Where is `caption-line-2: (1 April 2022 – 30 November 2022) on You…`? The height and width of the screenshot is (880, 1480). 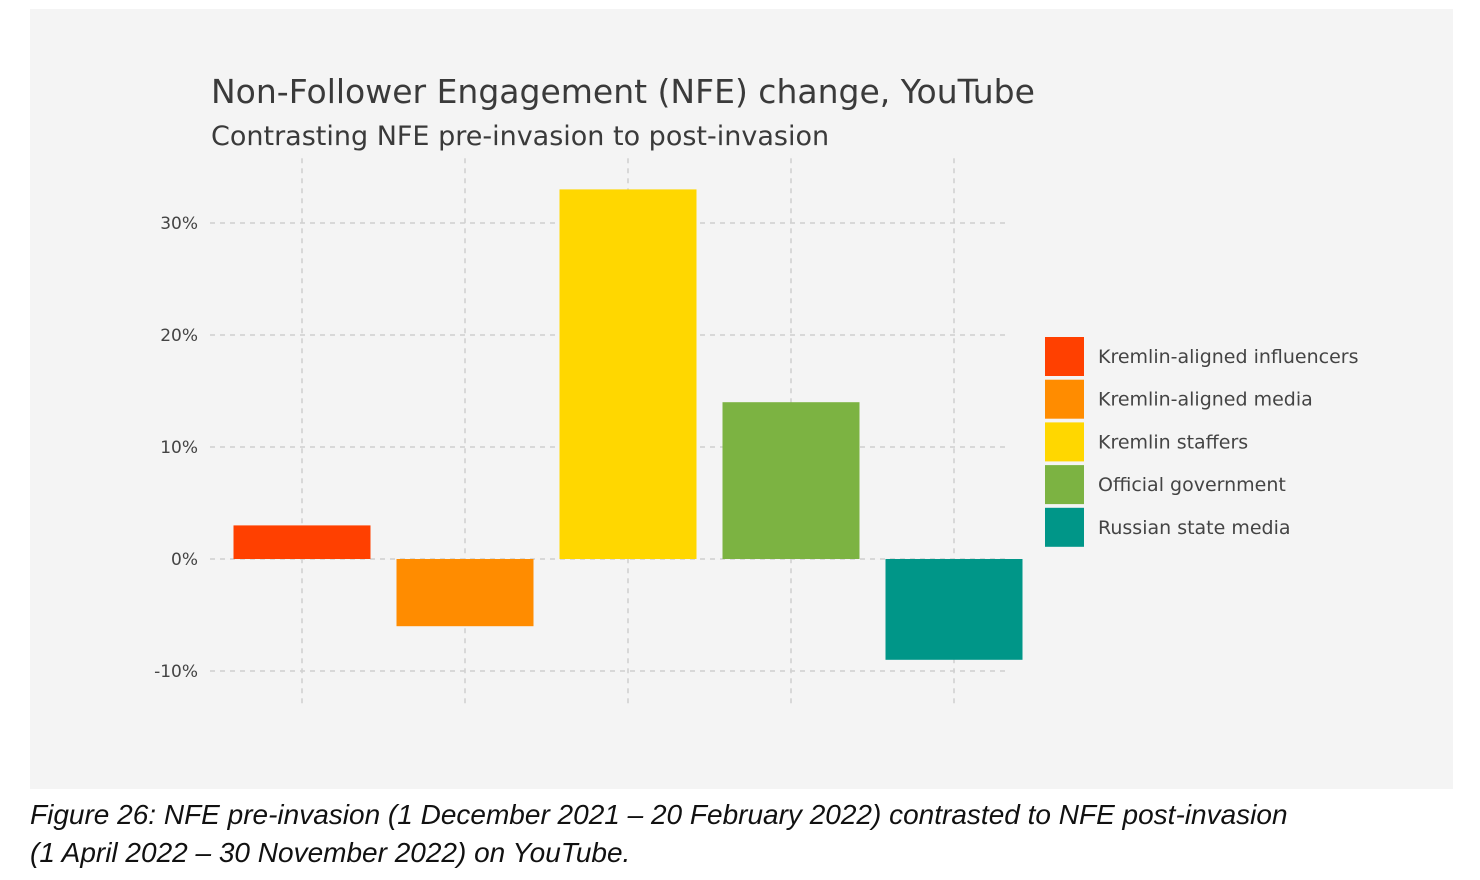
caption-line-2: (1 April 2022 – 30 November 2022) on You… is located at coordinates (330, 852).